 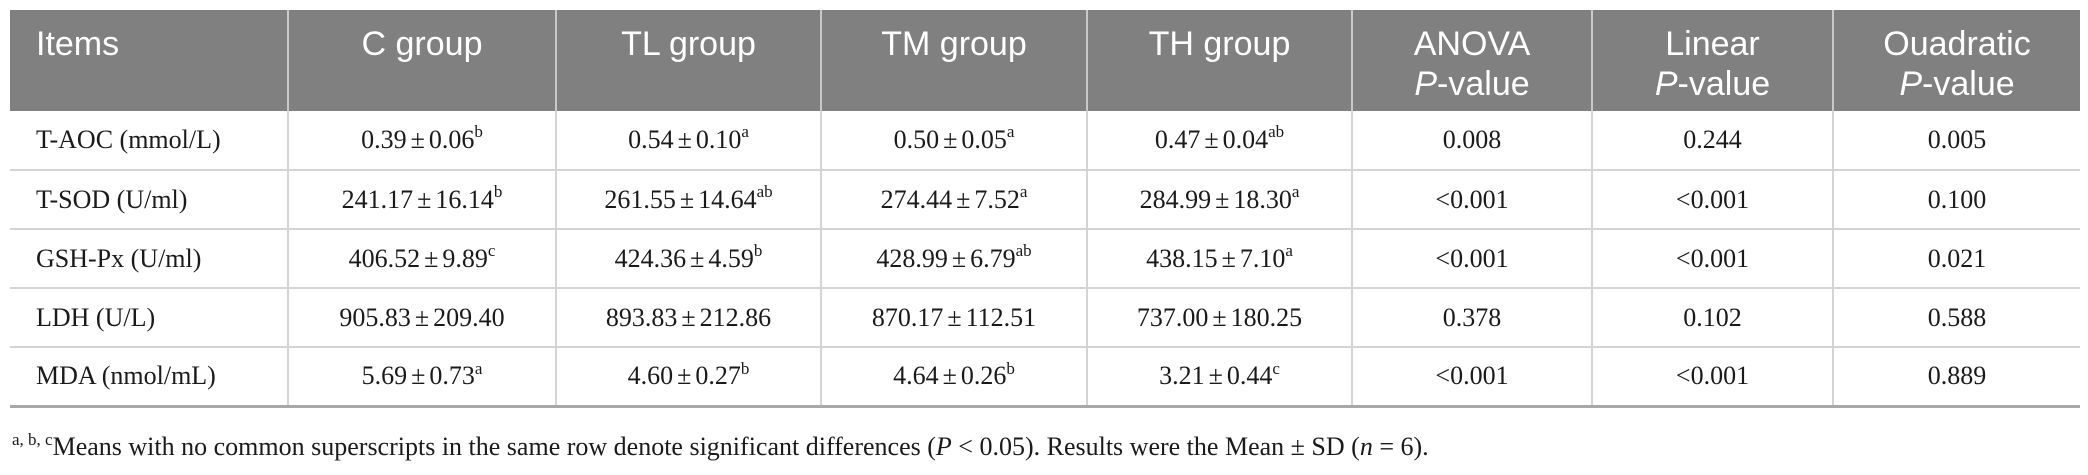 I want to click on mean-value: 0.47, so click(x=1177, y=139).